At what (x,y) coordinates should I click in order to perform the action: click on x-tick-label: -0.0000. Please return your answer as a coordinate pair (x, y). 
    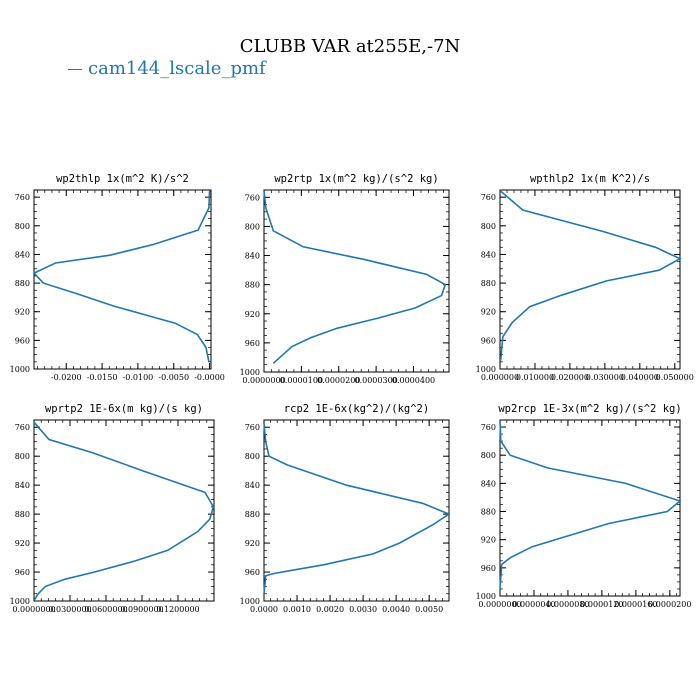
    Looking at the image, I should click on (209, 377).